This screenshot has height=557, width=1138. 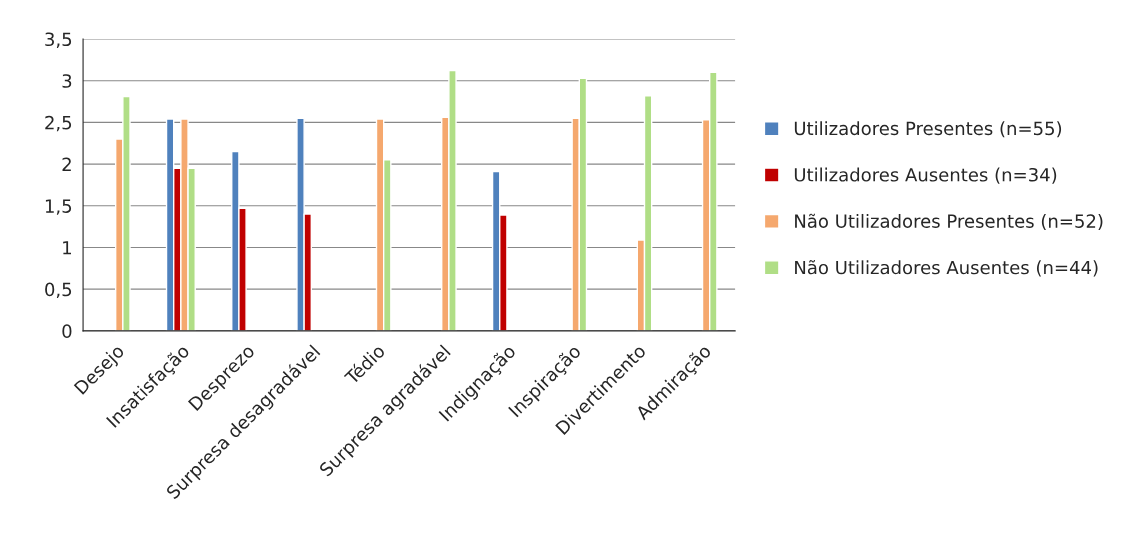 I want to click on y-tick-label: 2,5, so click(x=58, y=123).